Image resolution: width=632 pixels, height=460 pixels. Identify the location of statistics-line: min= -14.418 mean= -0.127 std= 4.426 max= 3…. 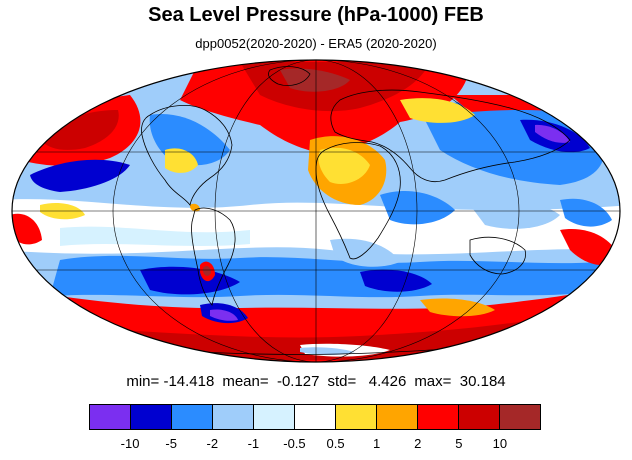
(316, 381).